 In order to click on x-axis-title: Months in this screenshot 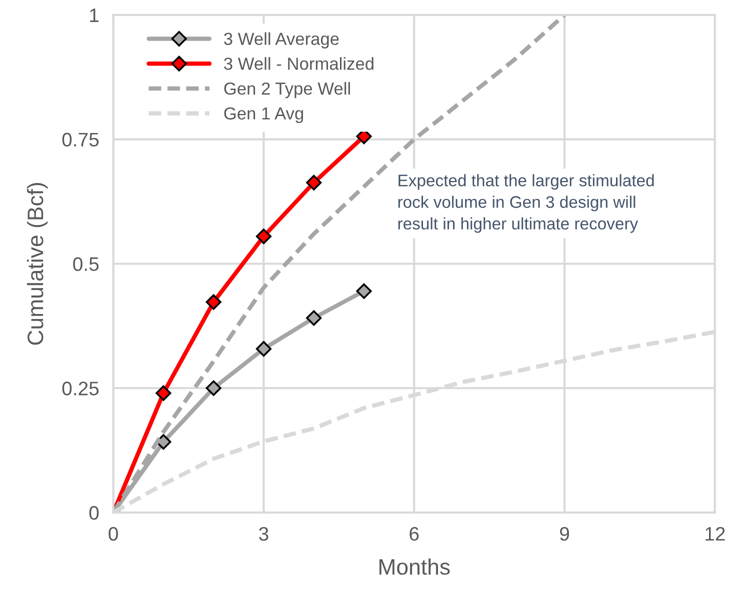, I will do `click(415, 566)`.